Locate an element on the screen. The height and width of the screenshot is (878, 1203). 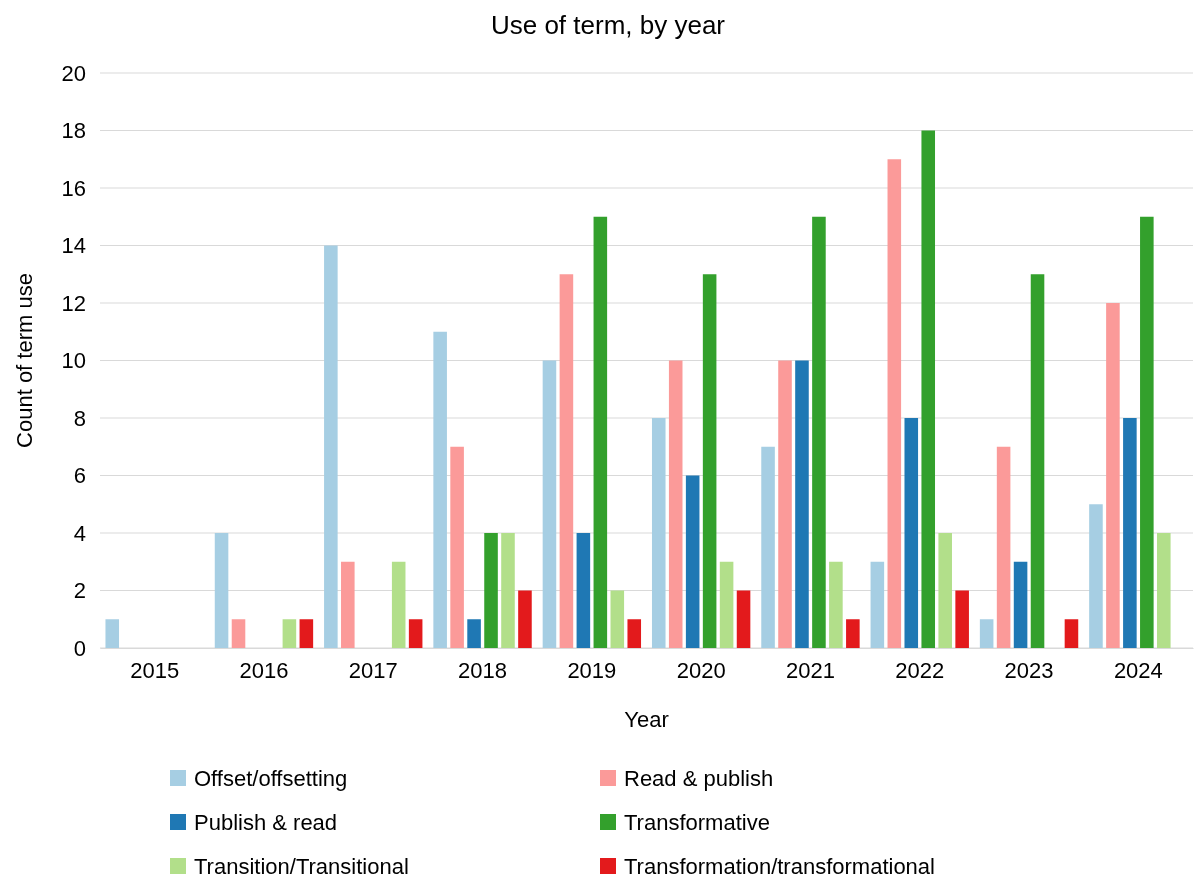
y-tick-label: 0 is located at coordinates (79, 648).